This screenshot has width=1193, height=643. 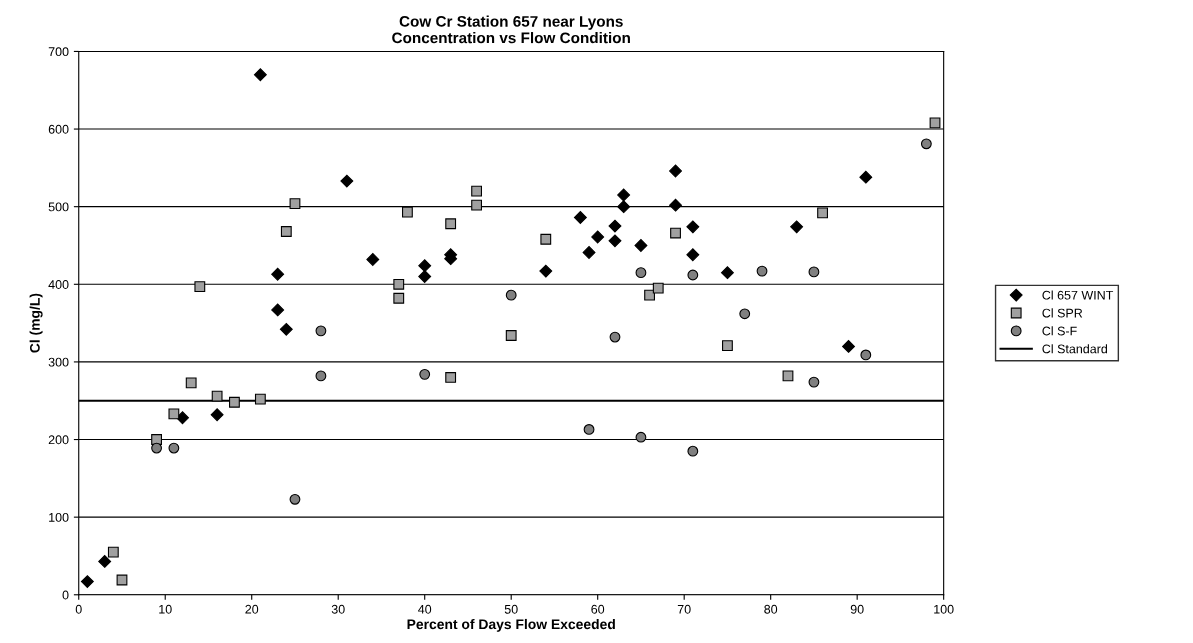 I want to click on legend-label: Cl 657 WINT, so click(x=1078, y=295).